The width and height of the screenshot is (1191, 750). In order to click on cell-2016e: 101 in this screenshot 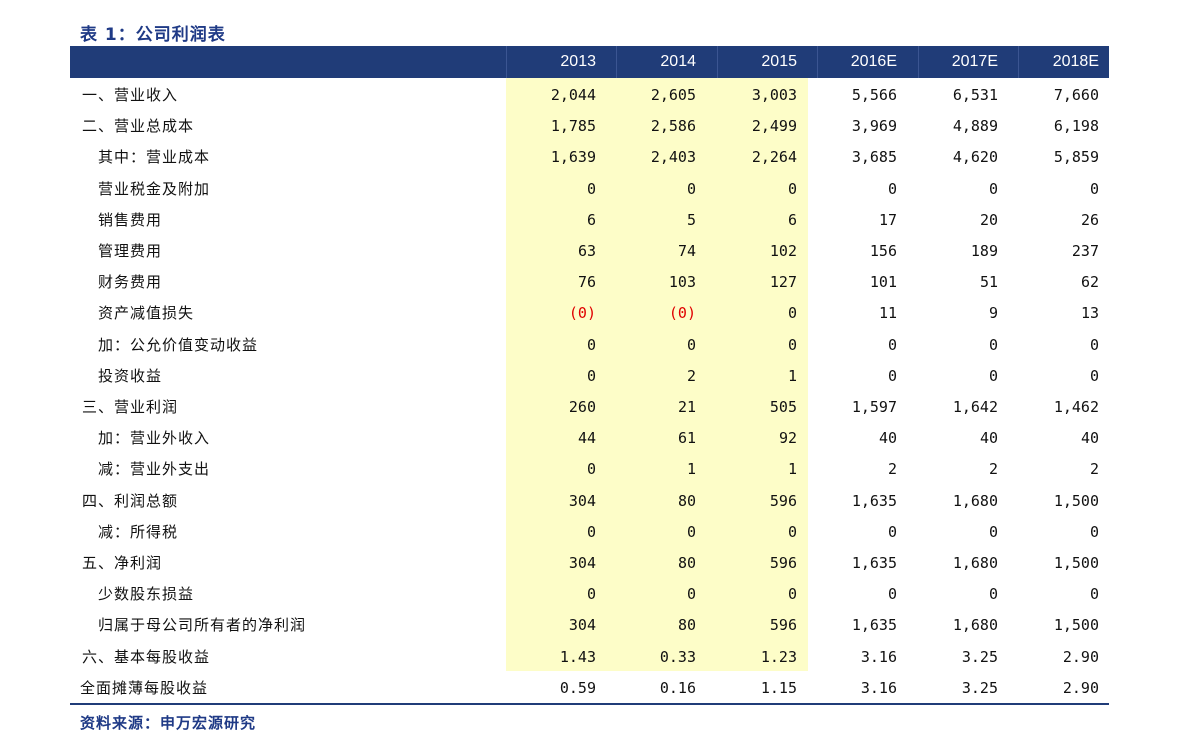, I will do `click(883, 282)`.